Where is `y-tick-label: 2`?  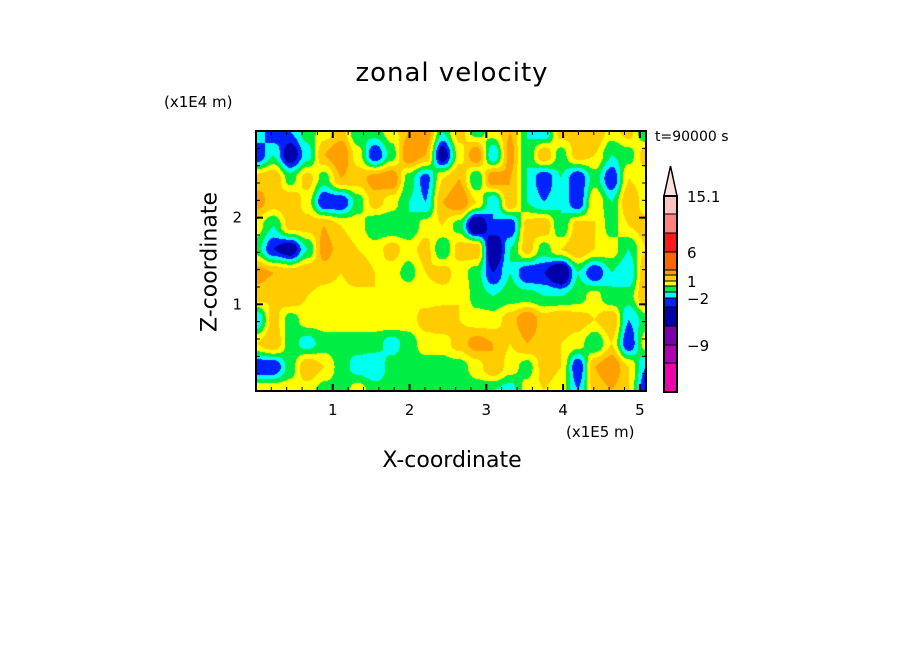
y-tick-label: 2 is located at coordinates (237, 218).